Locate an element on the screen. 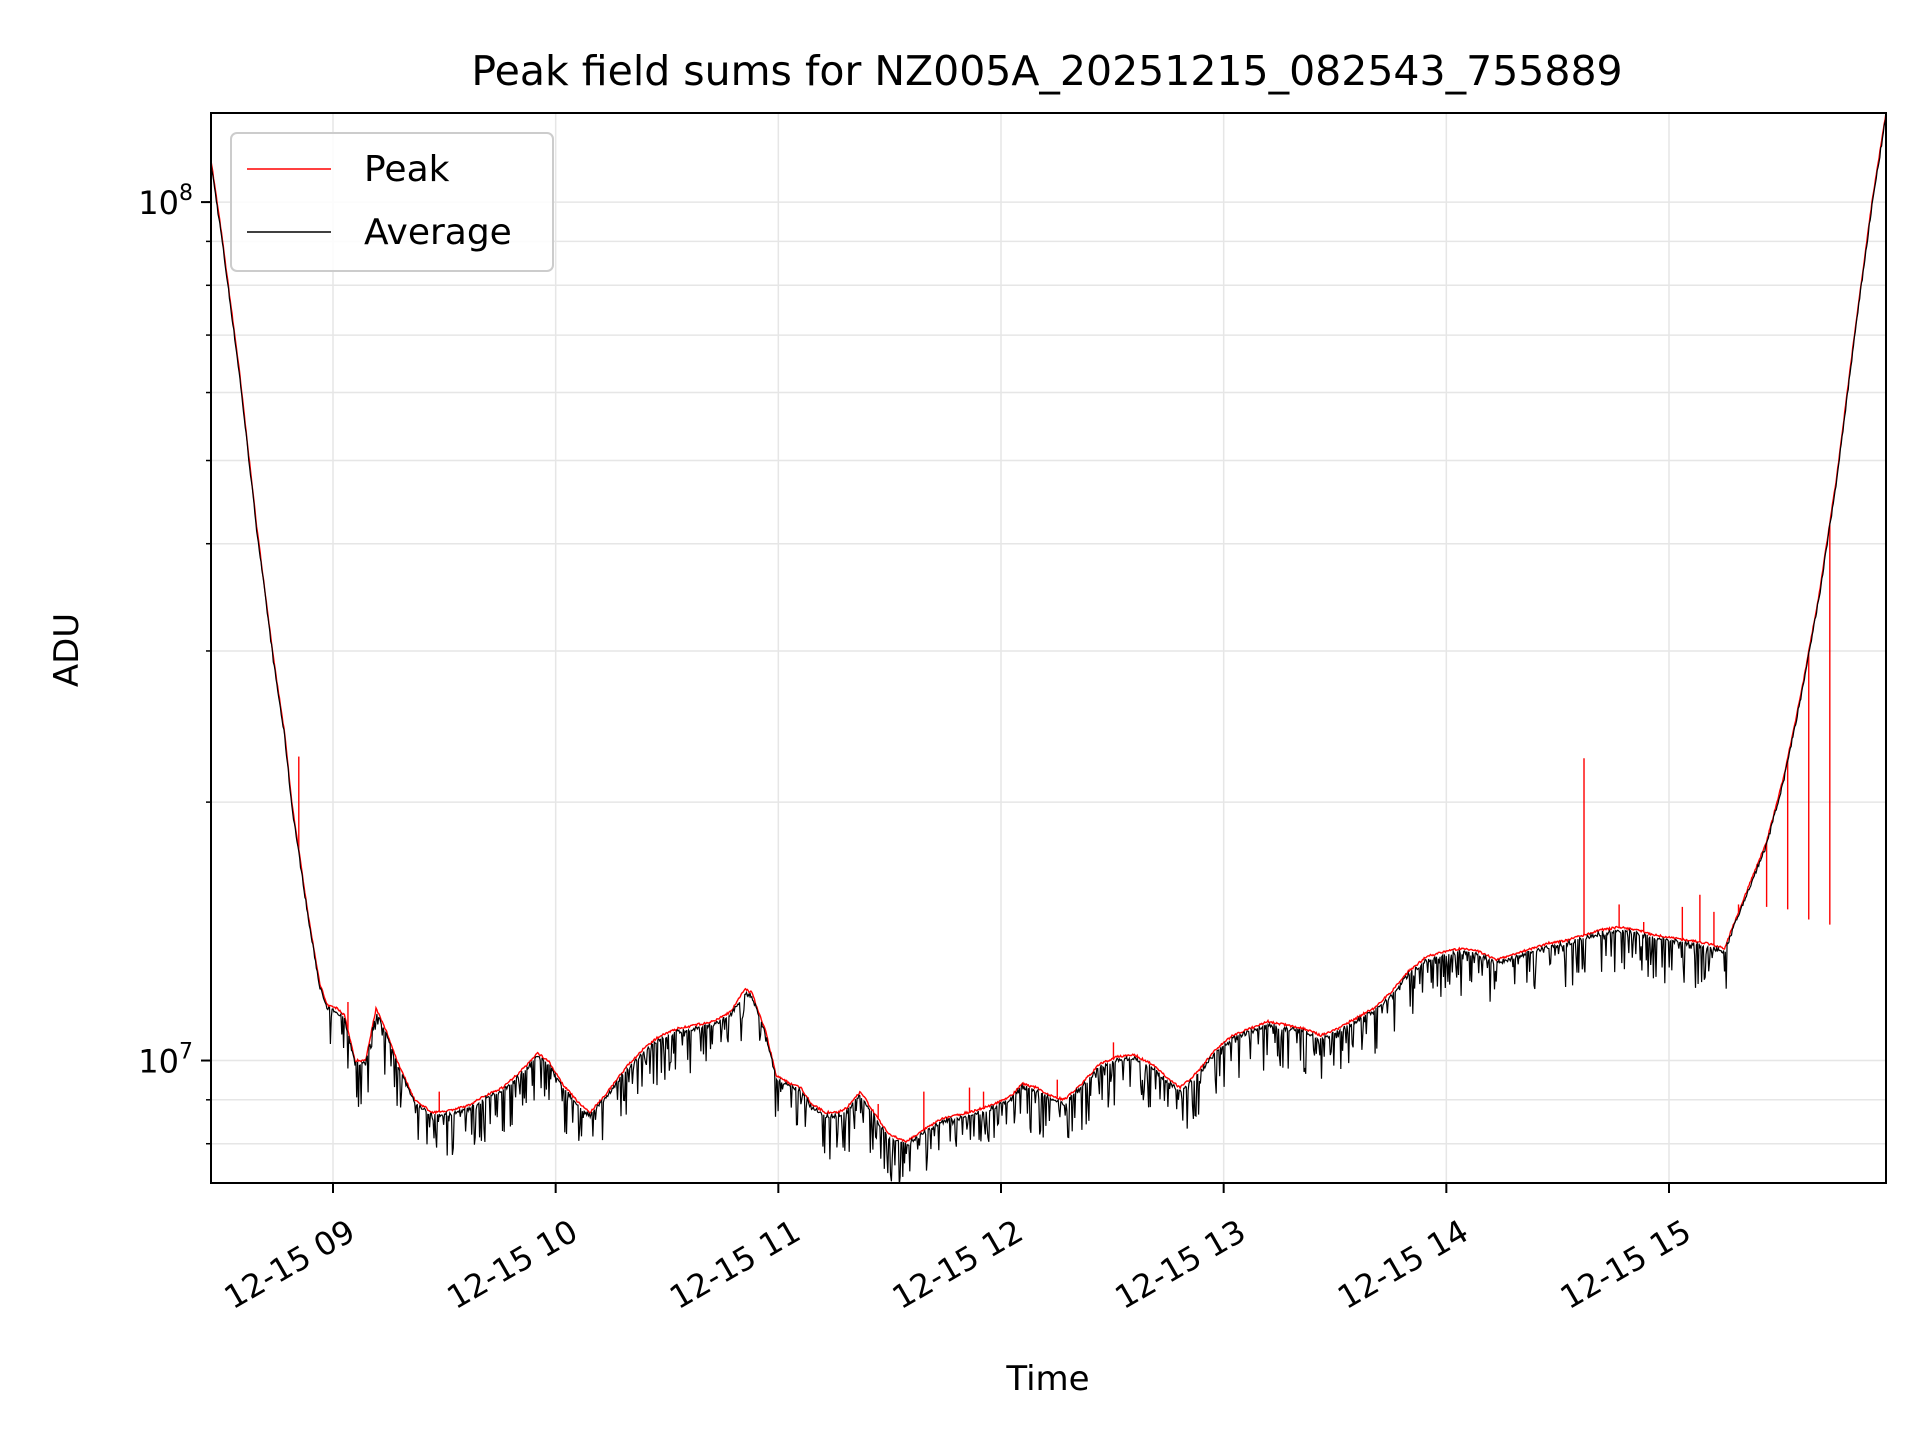  y-tick-label: 107 is located at coordinates (165, 1060).